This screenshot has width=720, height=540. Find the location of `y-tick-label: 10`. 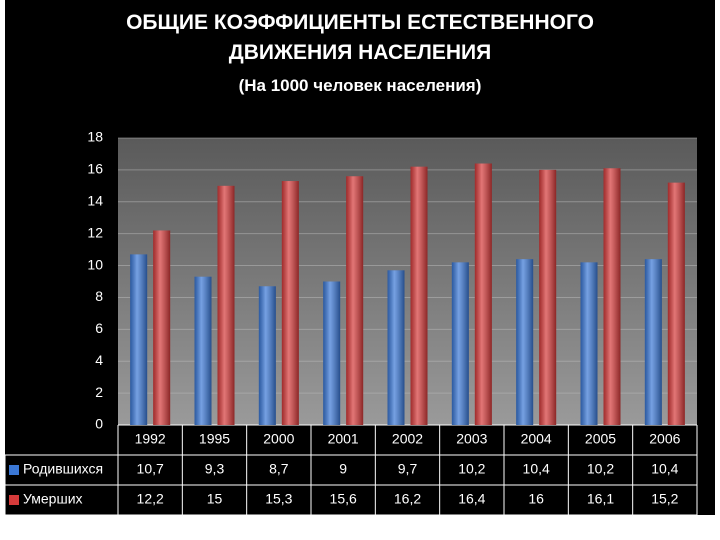

y-tick-label: 10 is located at coordinates (95, 264).